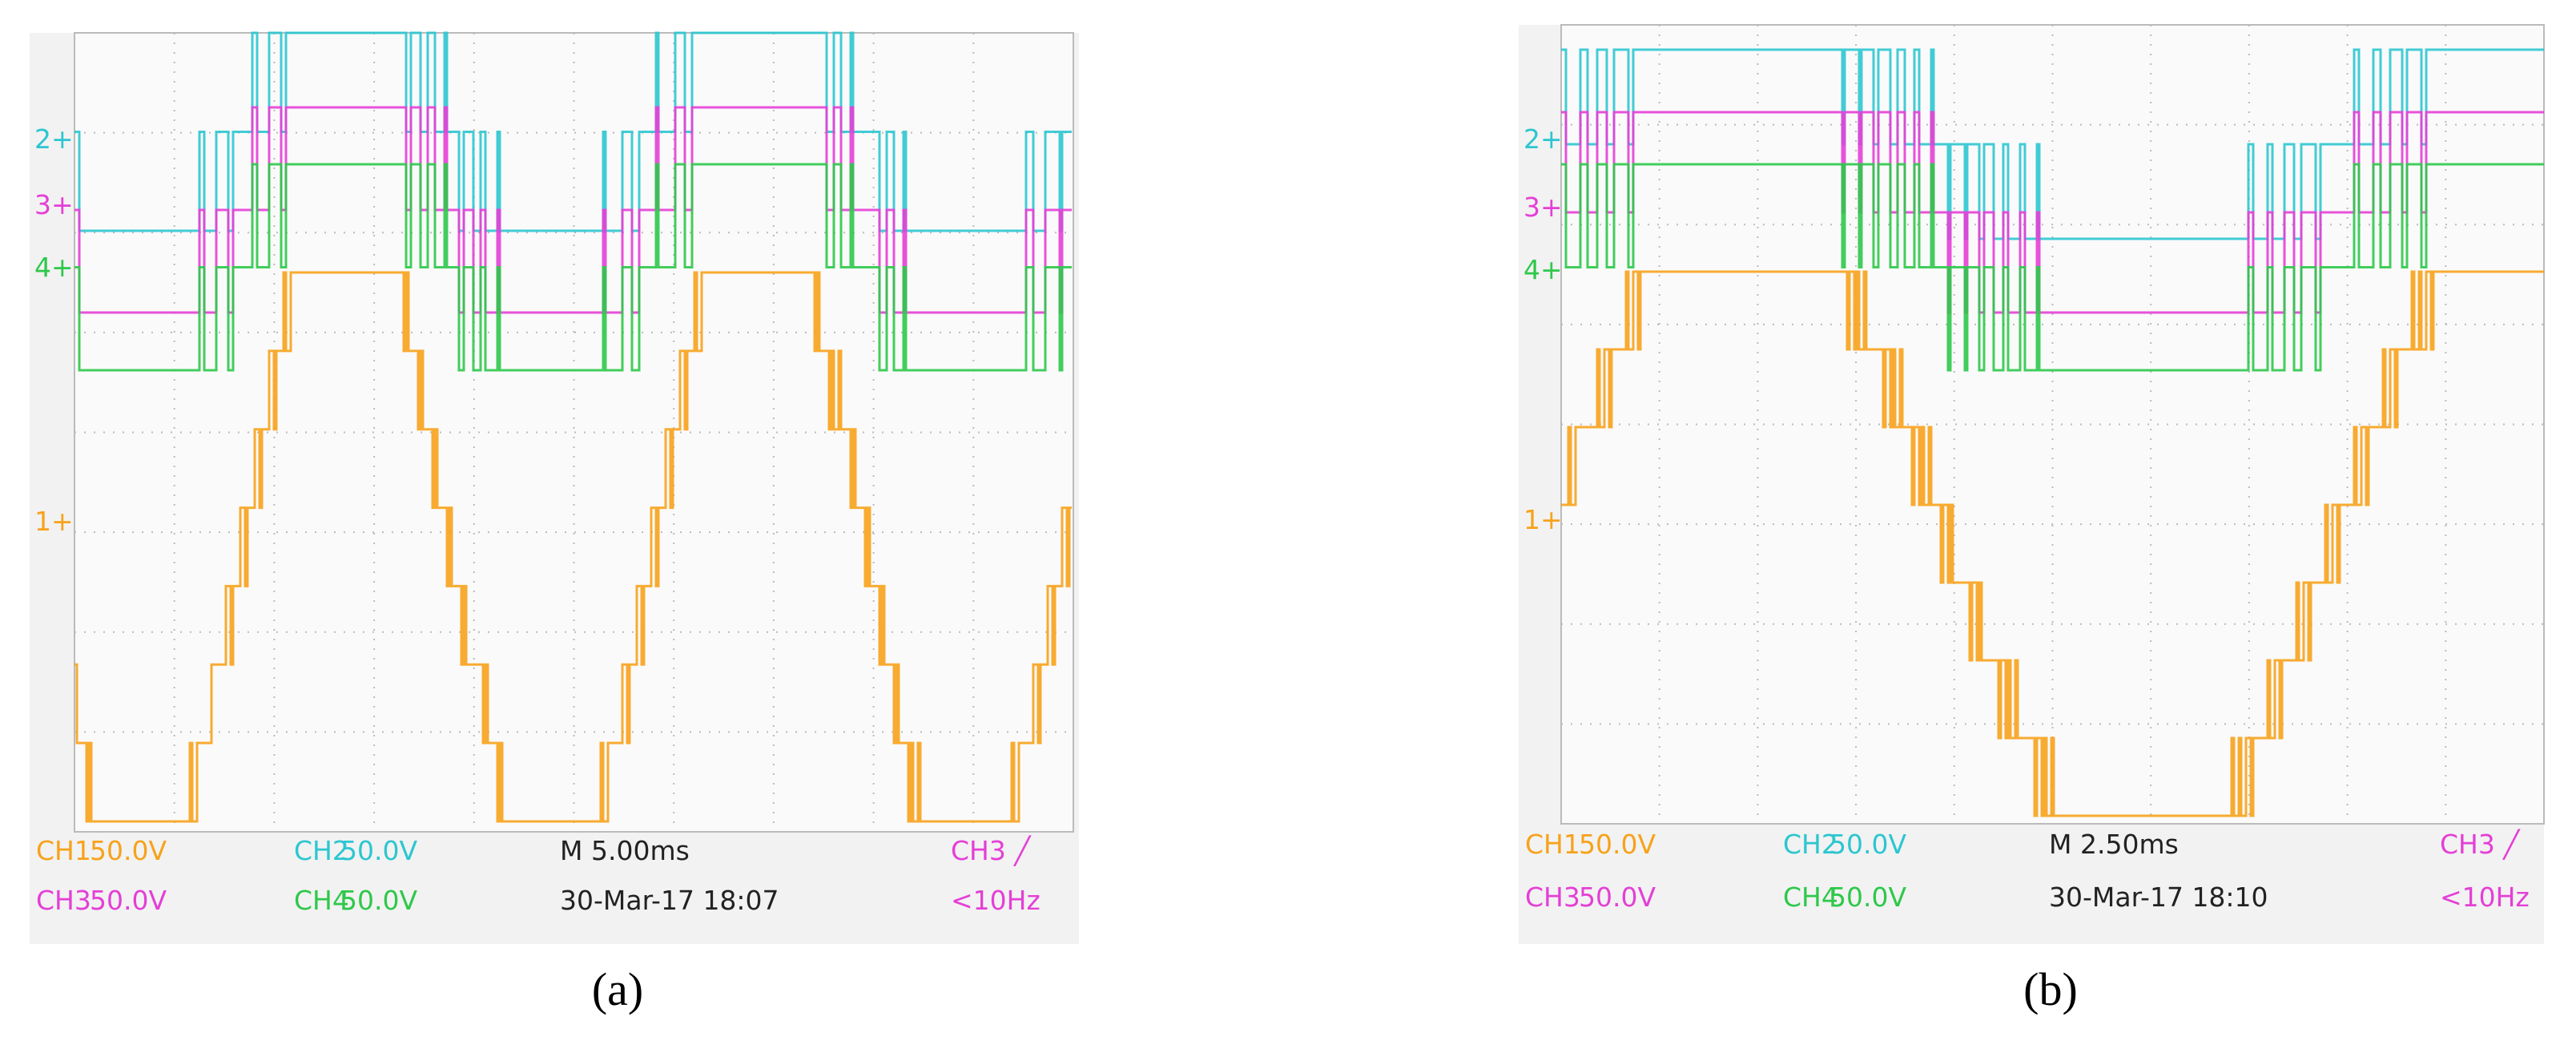 The width and height of the screenshot is (2576, 1053). I want to click on readout-text: M 5.00ms, so click(625, 850).